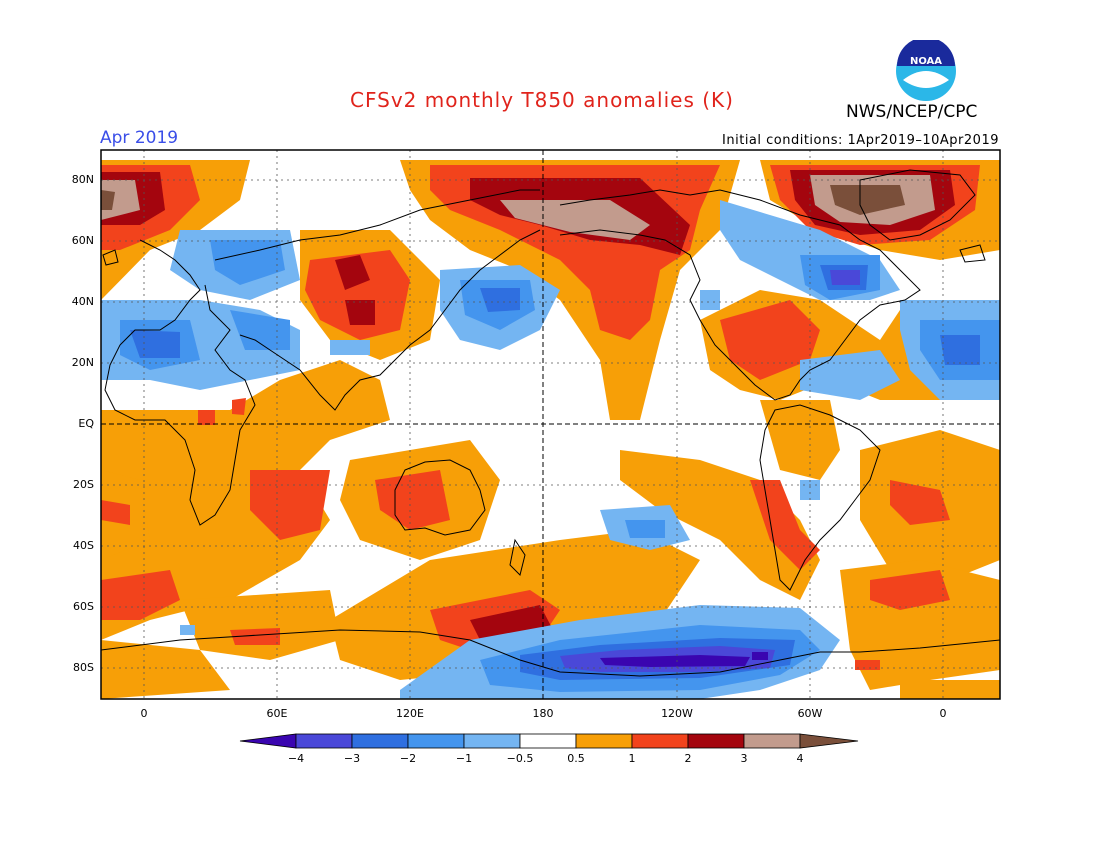 The width and height of the screenshot is (1100, 850). What do you see at coordinates (82, 240) in the screenshot?
I see `lat-label: 60N` at bounding box center [82, 240].